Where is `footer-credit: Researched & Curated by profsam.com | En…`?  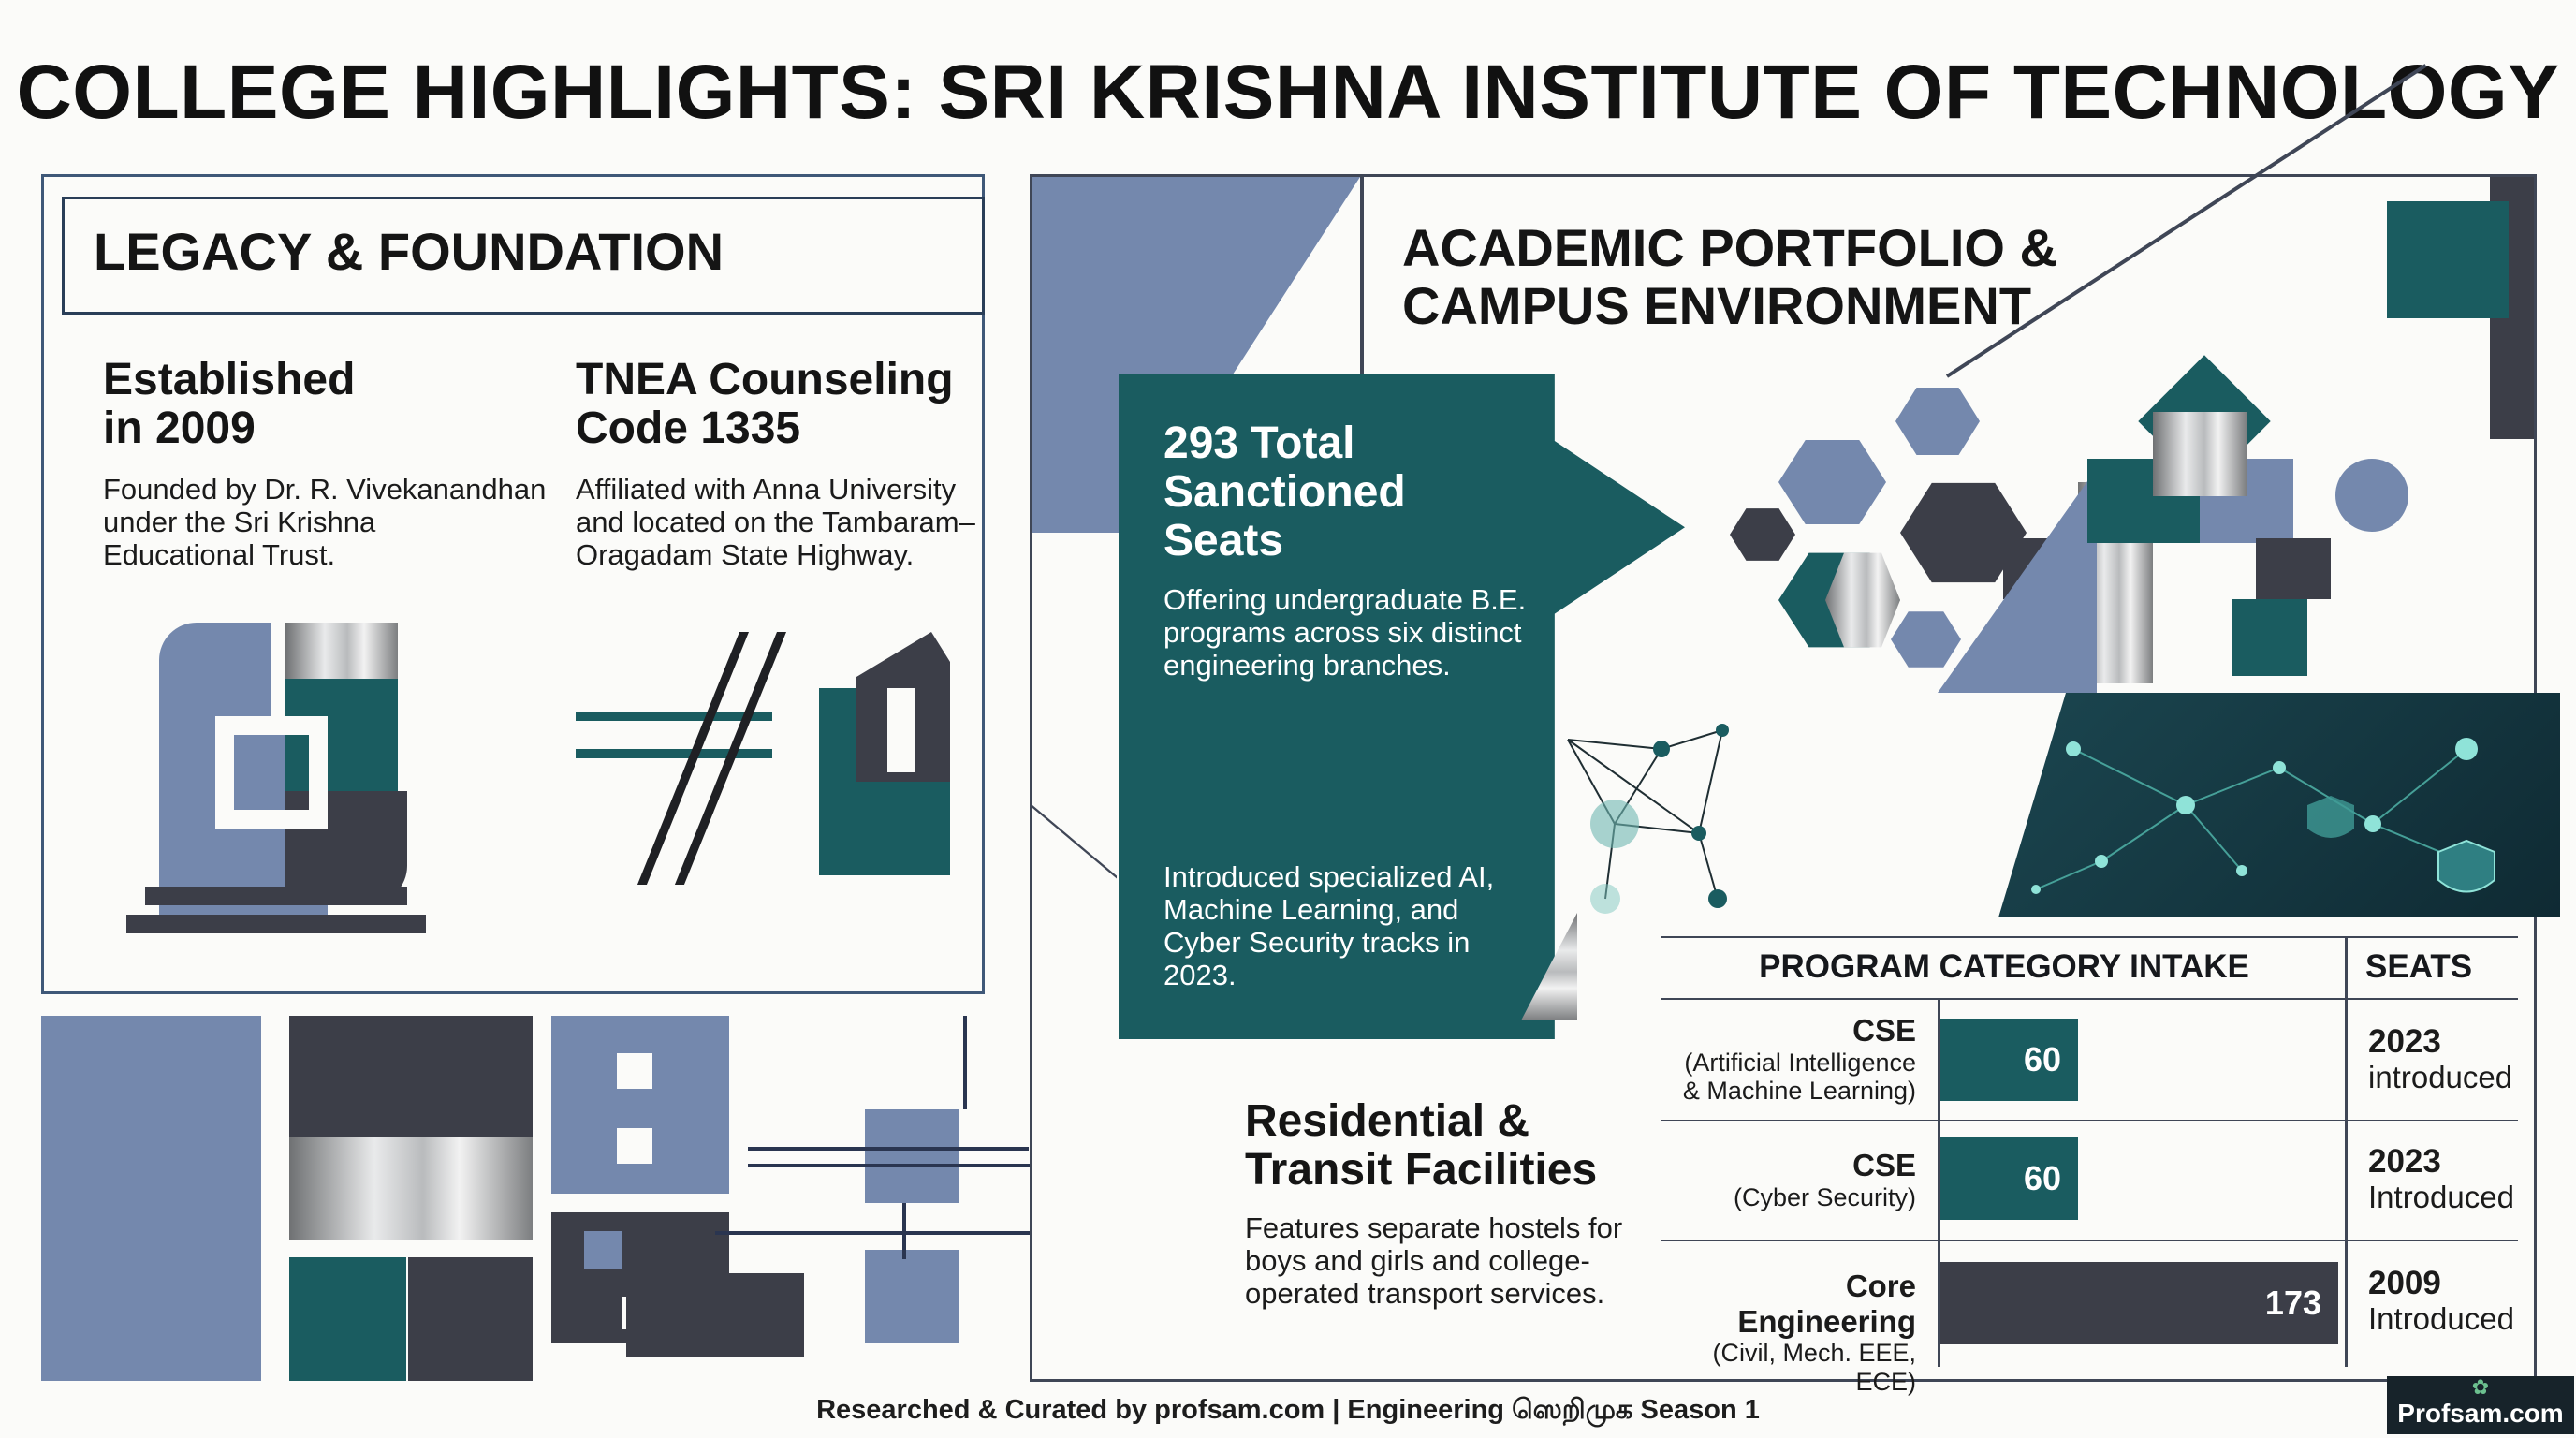 footer-credit: Researched & Curated by profsam.com | En… is located at coordinates (1288, 1410).